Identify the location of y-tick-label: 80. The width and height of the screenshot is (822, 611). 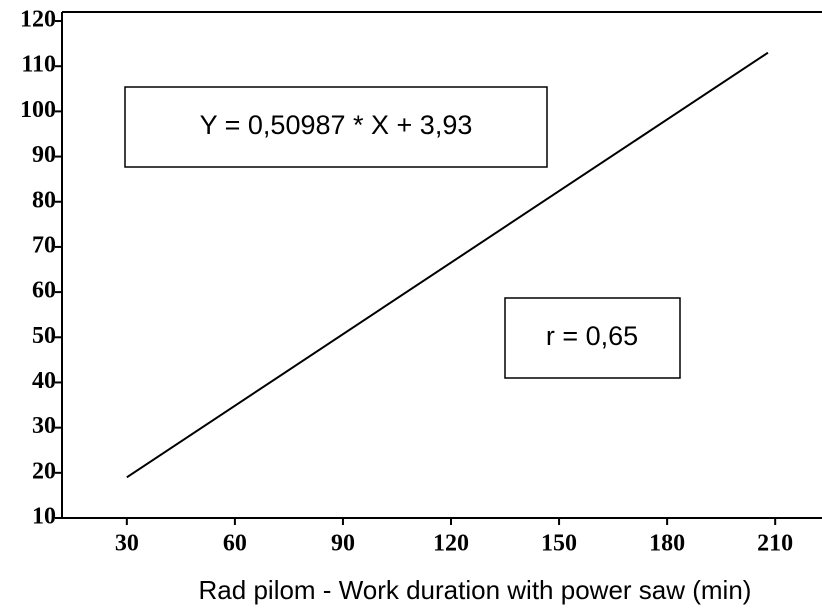
(44, 200).